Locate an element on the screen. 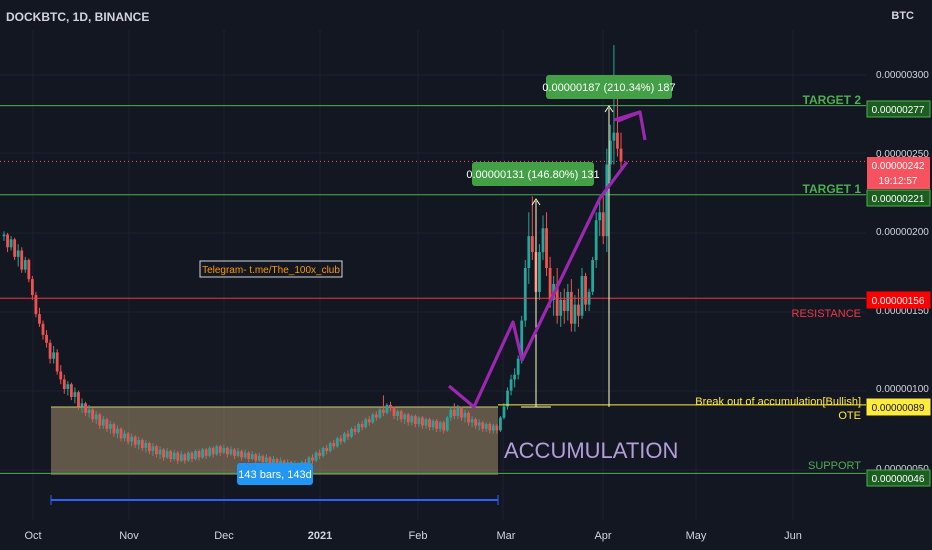 This screenshot has width=932, height=550. projection-path is located at coordinates (538, 285).